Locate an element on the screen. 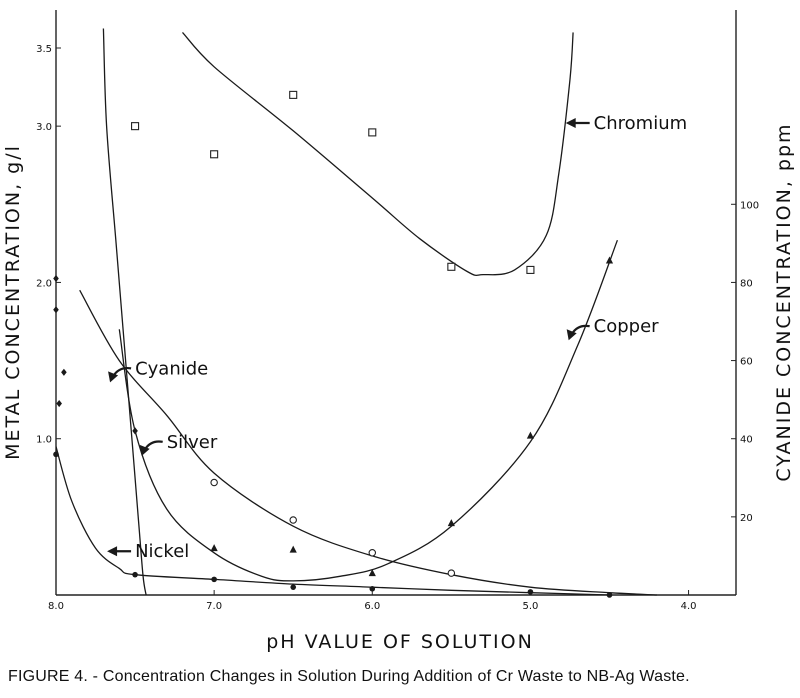  chromium-series-label: Chromium is located at coordinates (640, 123).